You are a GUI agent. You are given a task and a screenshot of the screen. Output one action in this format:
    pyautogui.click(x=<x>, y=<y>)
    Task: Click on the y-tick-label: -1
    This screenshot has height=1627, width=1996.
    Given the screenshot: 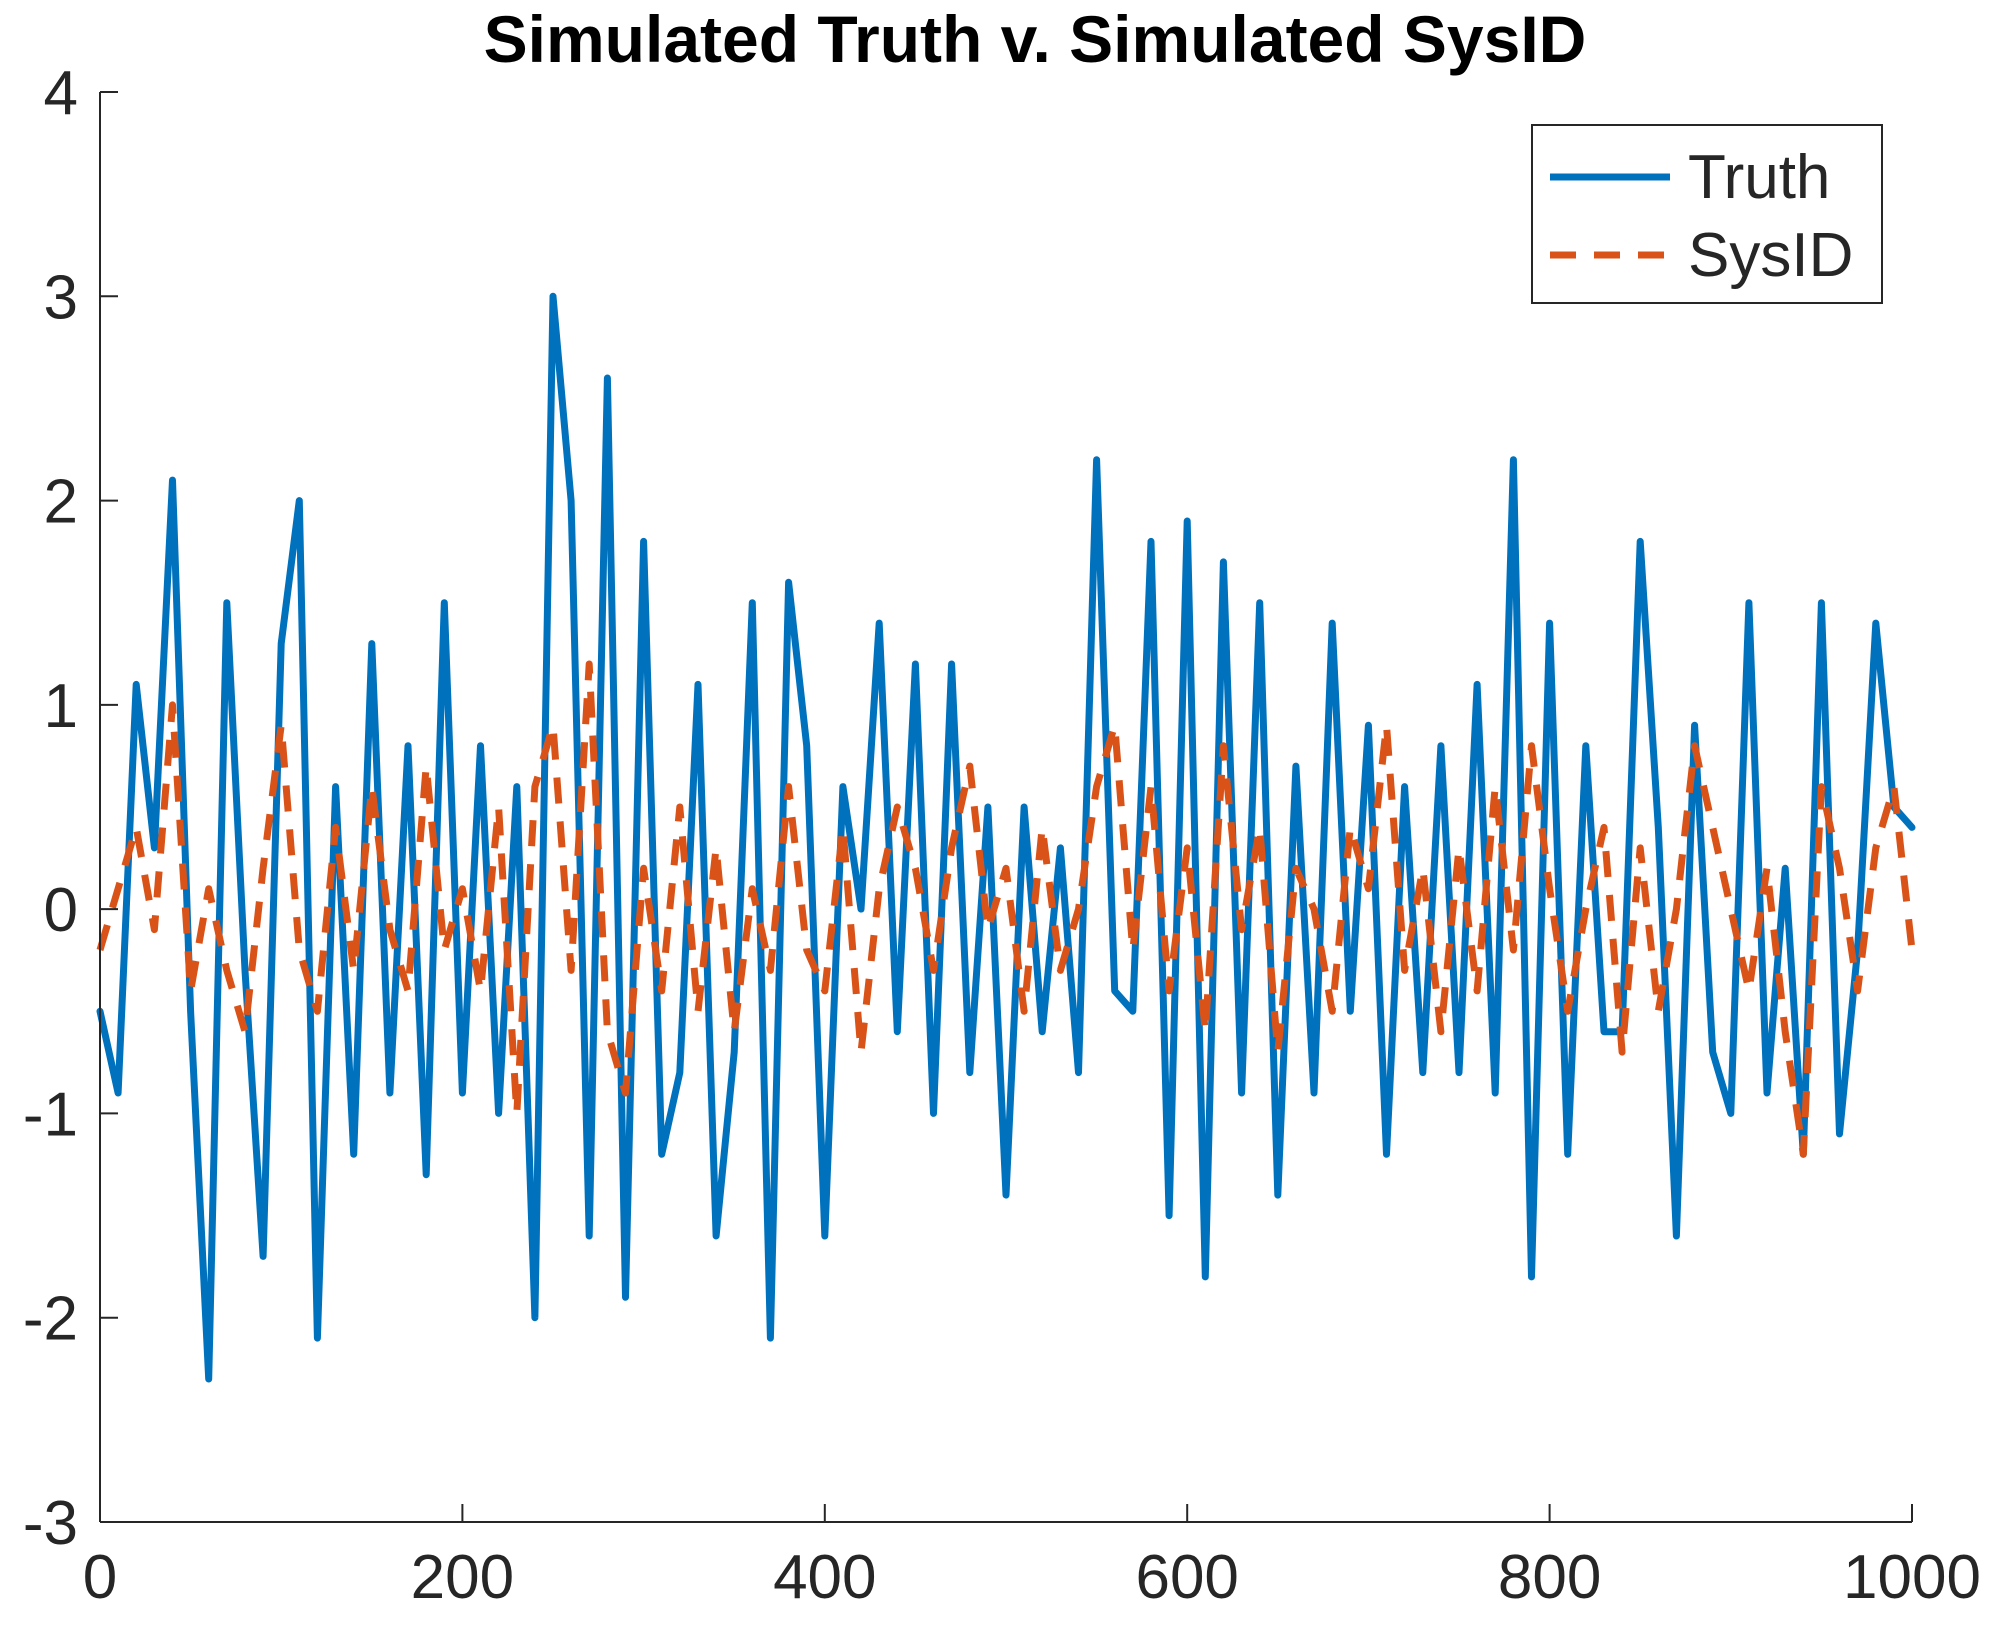 What is the action you would take?
    pyautogui.click(x=50, y=1114)
    